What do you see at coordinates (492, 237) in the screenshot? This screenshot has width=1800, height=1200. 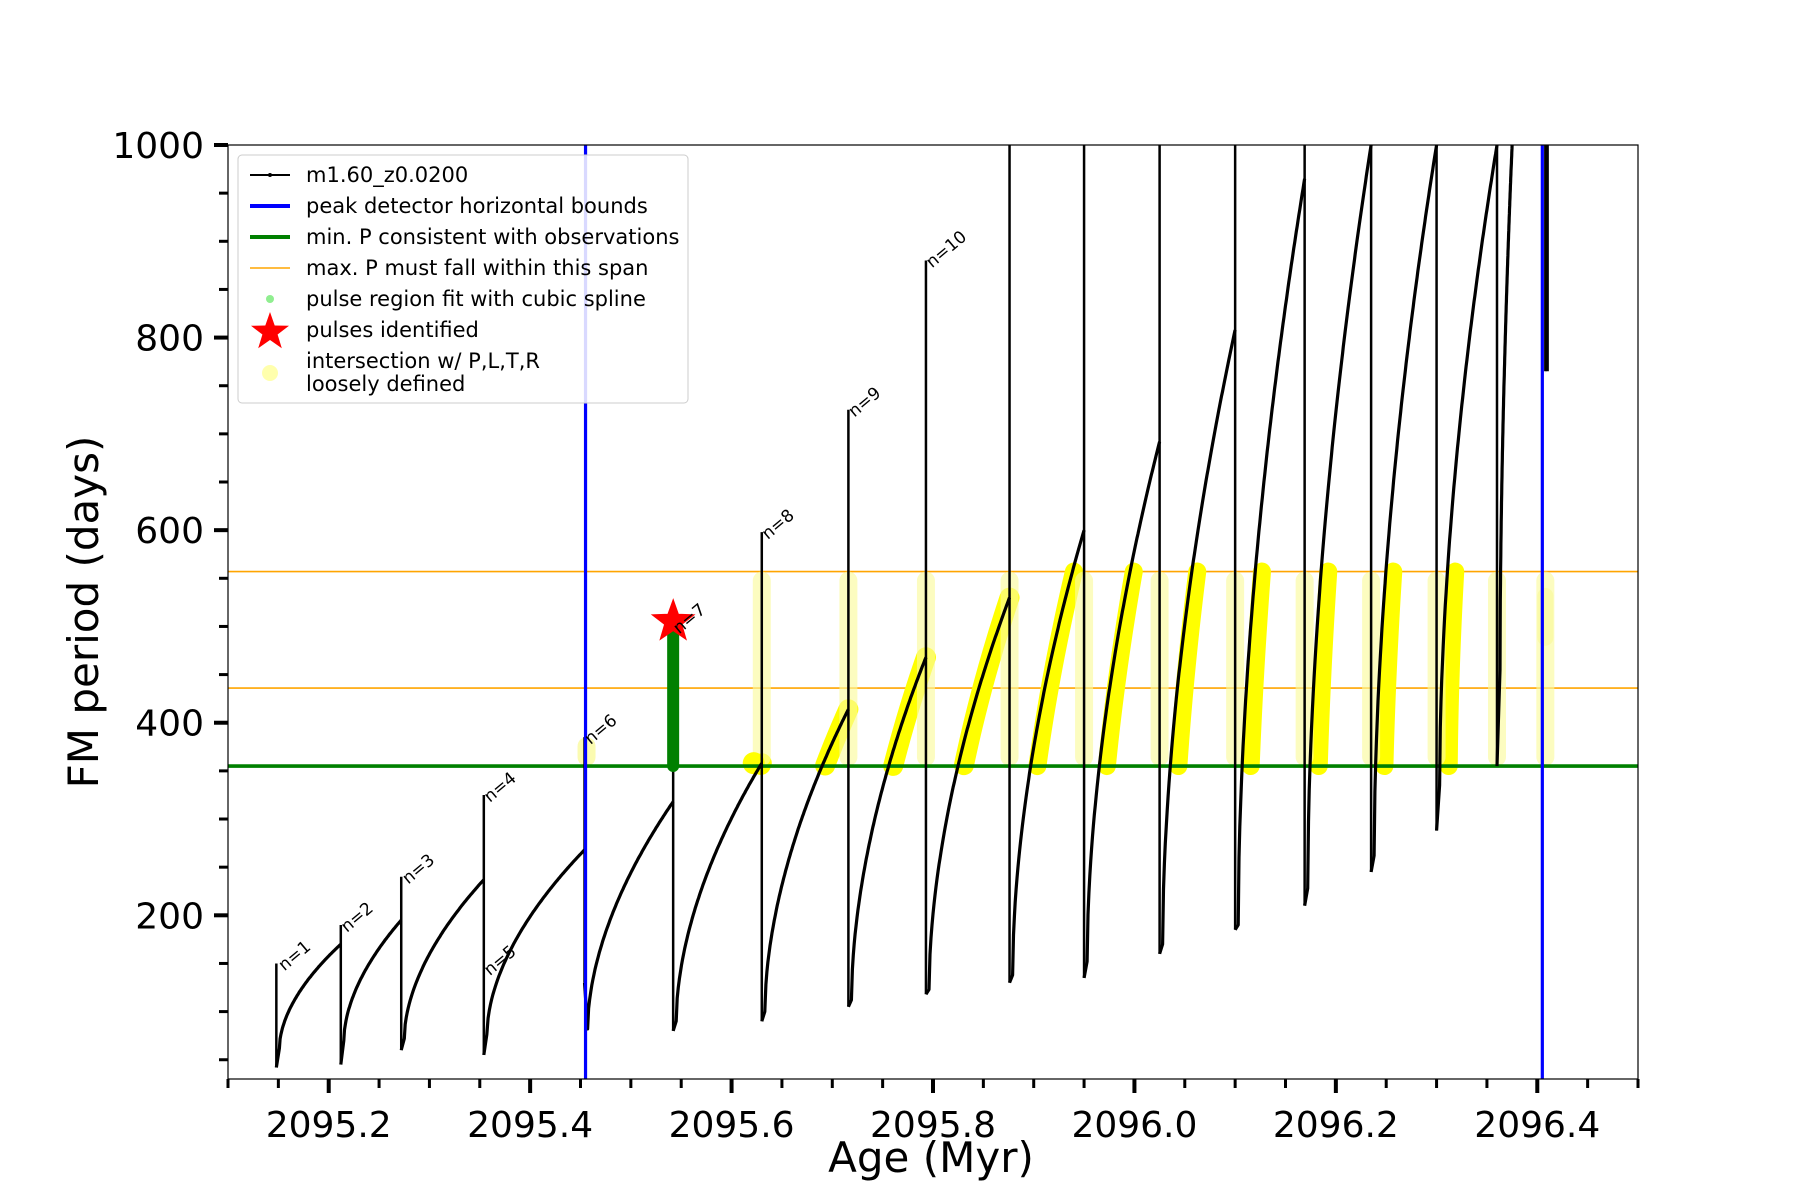 I see `legend-label: min. P consistent with observations` at bounding box center [492, 237].